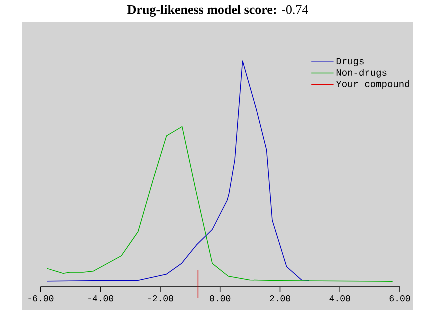 The height and width of the screenshot is (334, 436). Describe the element at coordinates (280, 299) in the screenshot. I see `x-tick-label: 2.00` at that location.